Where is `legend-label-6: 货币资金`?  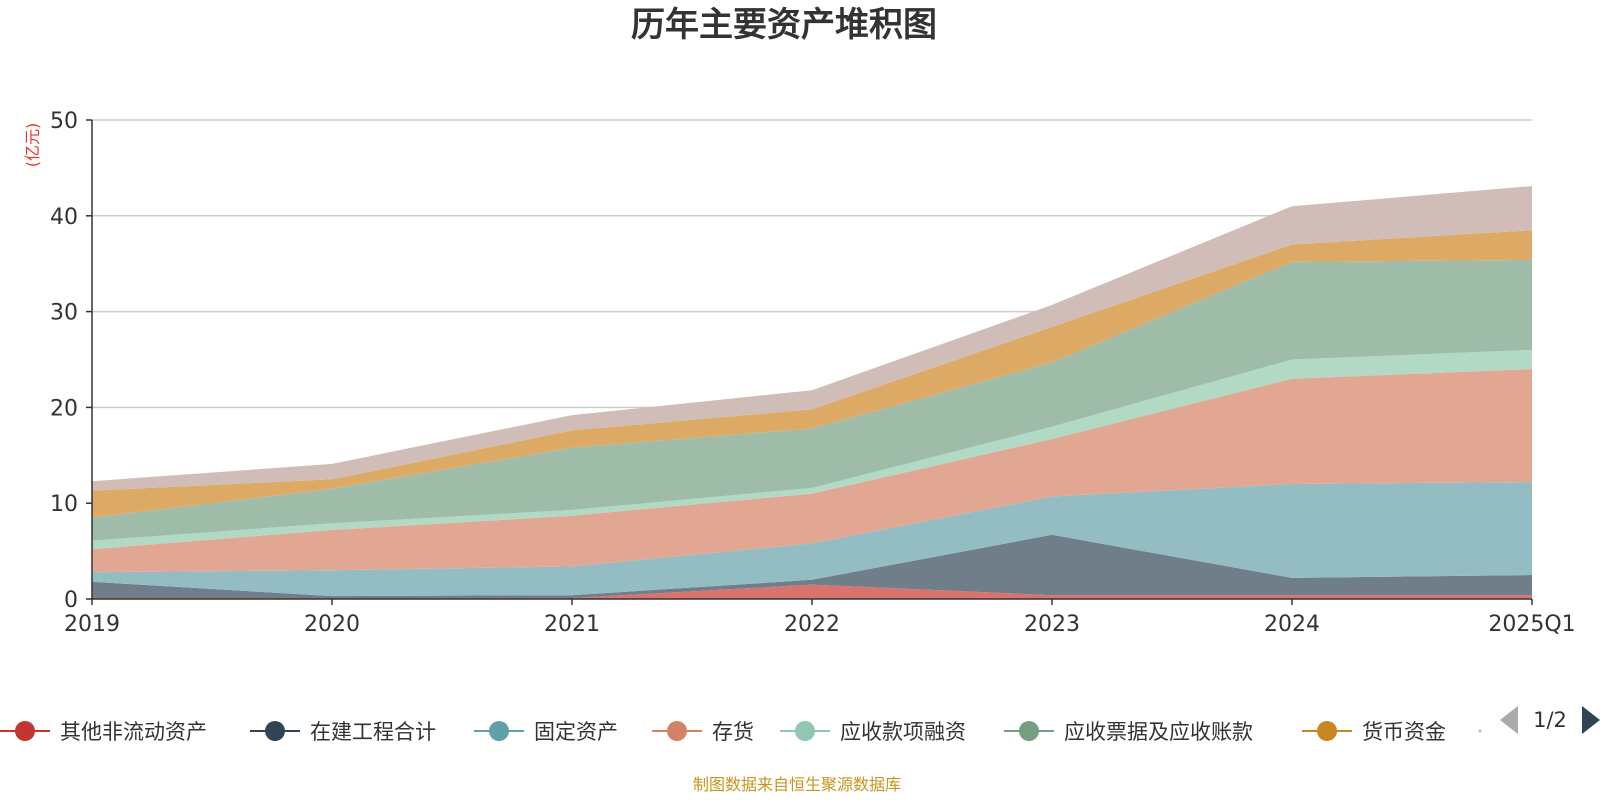 legend-label-6: 货币资金 is located at coordinates (1404, 732).